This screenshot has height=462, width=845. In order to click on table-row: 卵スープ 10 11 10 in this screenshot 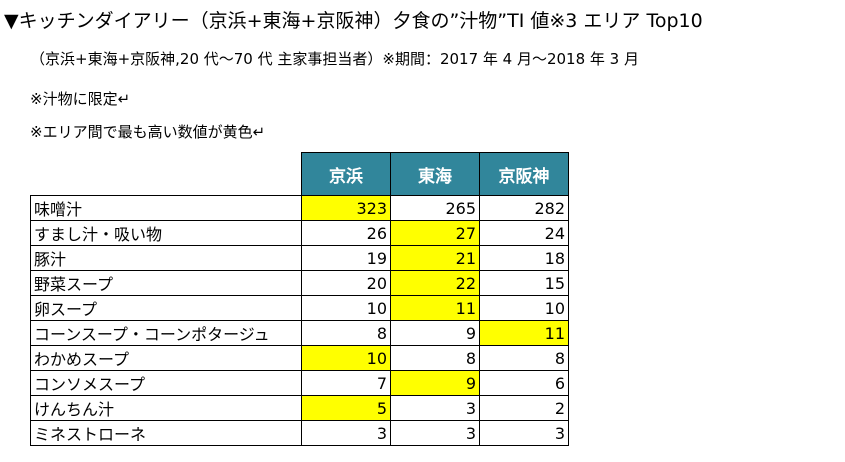, I will do `click(299, 308)`.